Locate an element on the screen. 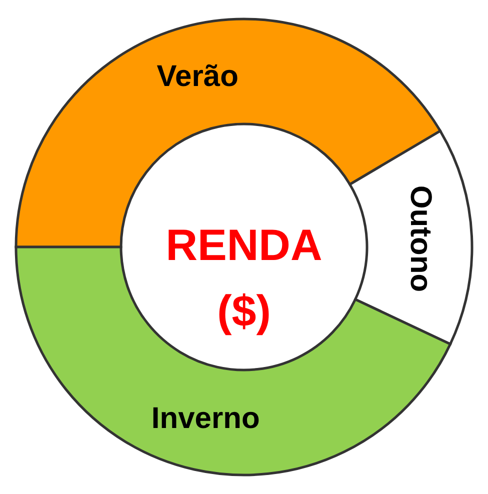 This screenshot has height=494, width=488. slice-label: Inverno is located at coordinates (205, 418).